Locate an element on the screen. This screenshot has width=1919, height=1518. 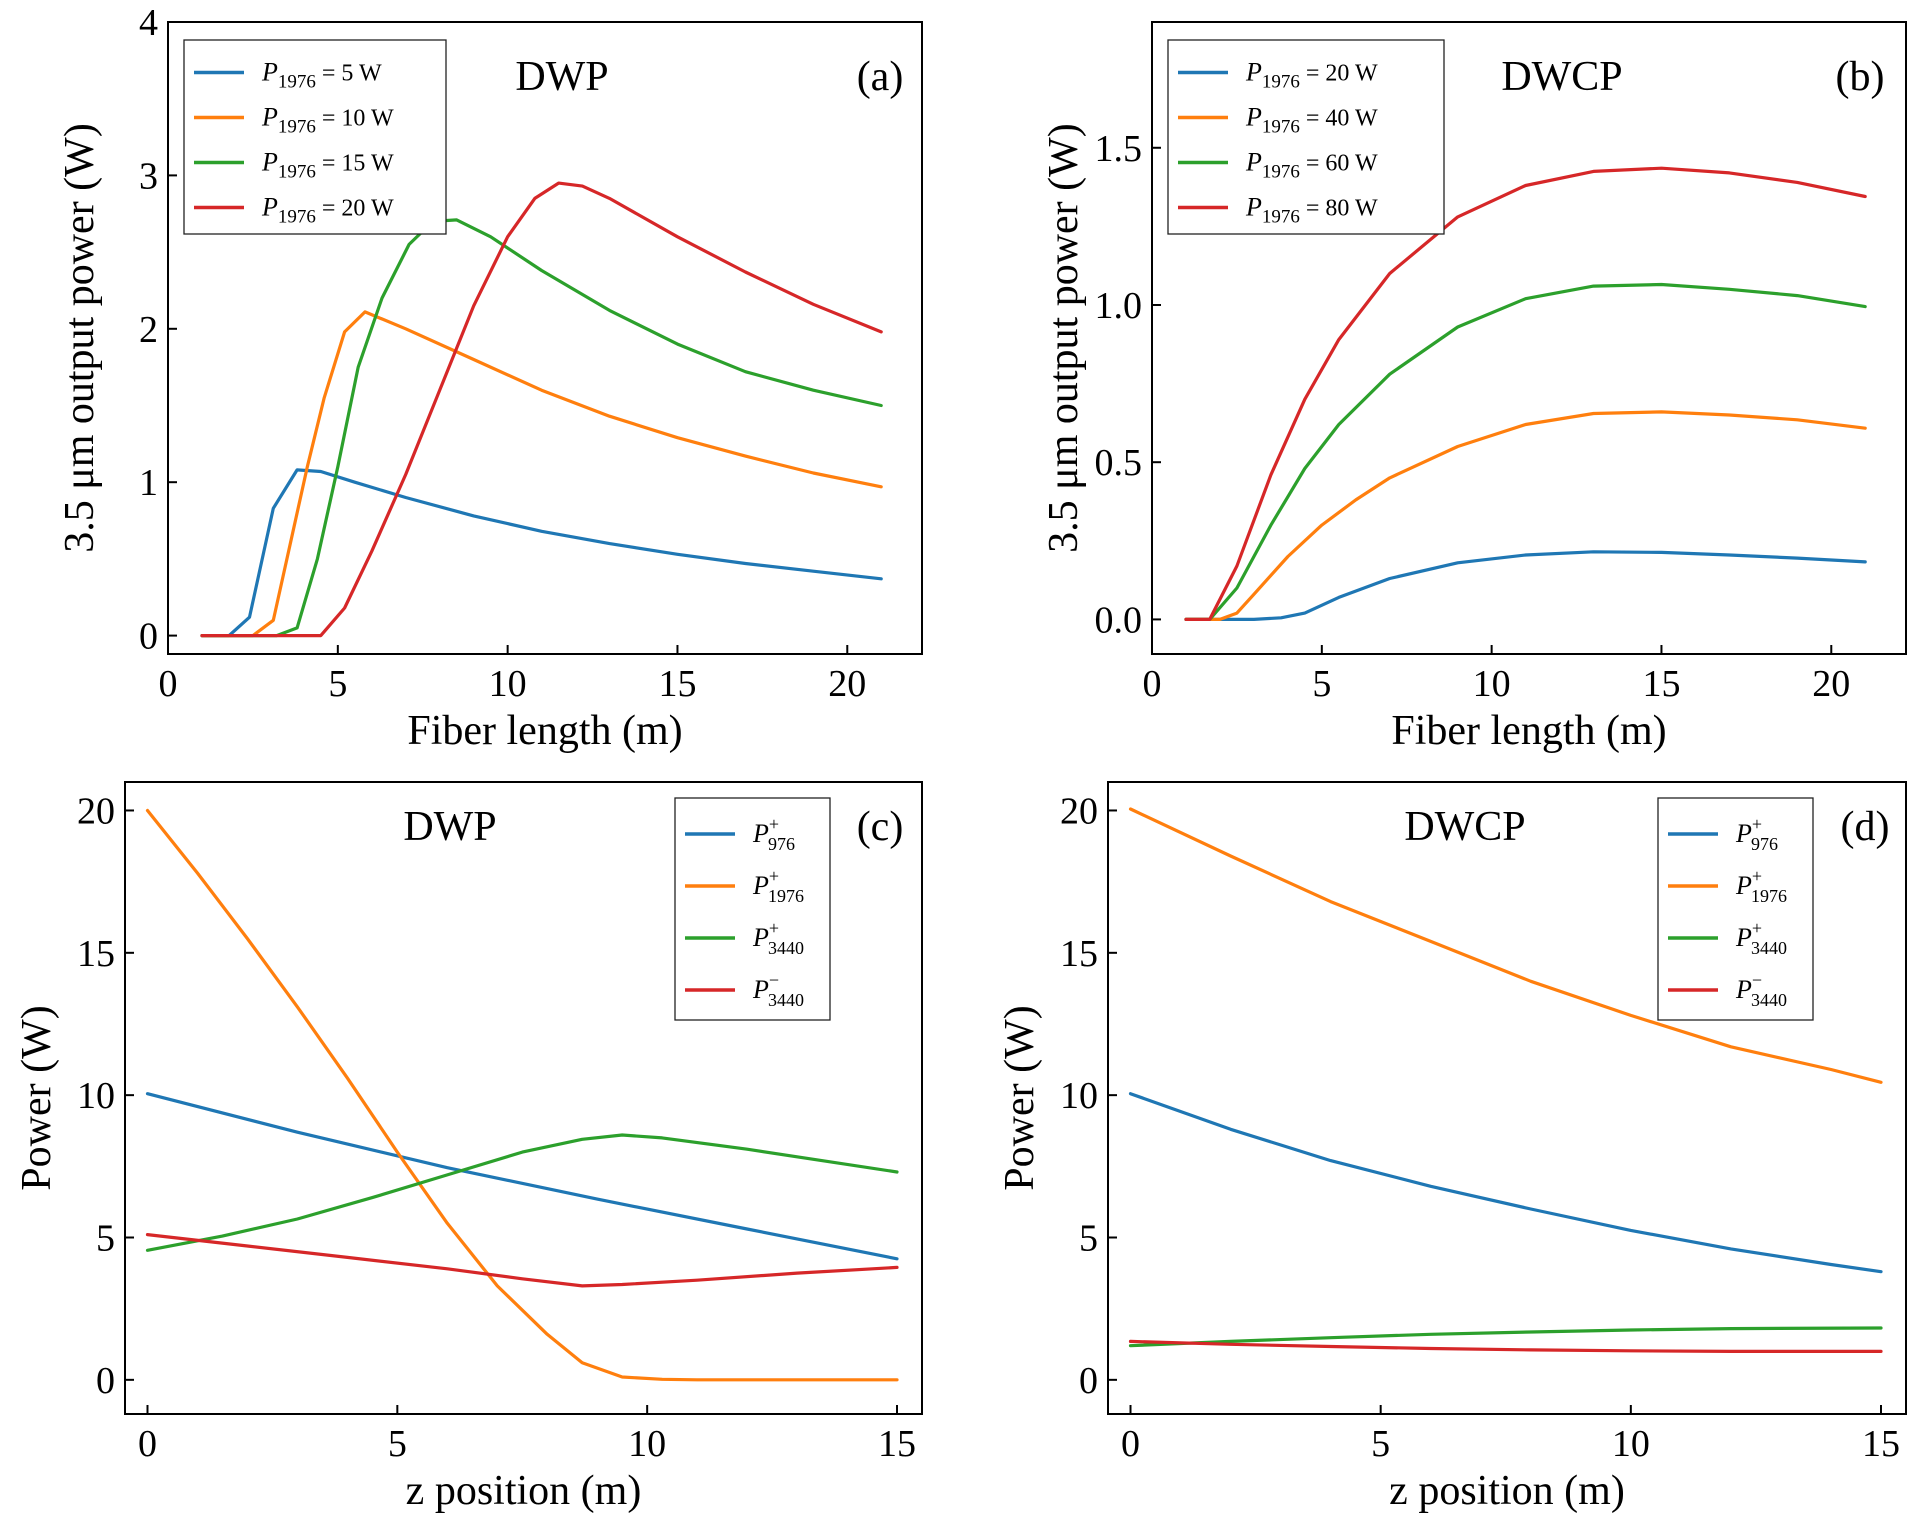
y-tick-label: 2 is located at coordinates (148, 330).